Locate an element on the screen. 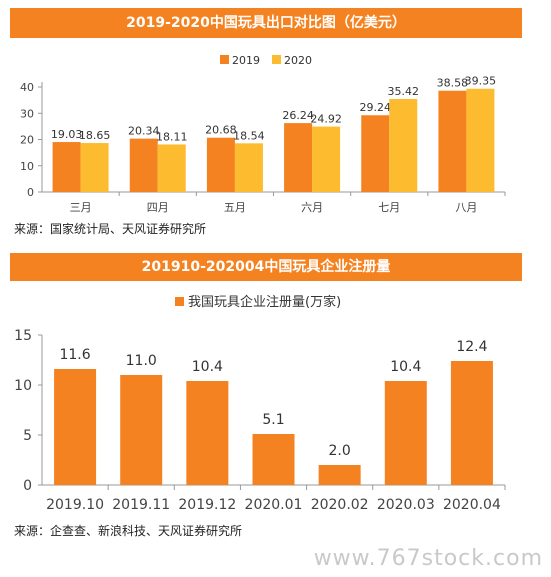 This screenshot has width=551, height=577. watermark: www.767stock.com is located at coordinates (428, 558).